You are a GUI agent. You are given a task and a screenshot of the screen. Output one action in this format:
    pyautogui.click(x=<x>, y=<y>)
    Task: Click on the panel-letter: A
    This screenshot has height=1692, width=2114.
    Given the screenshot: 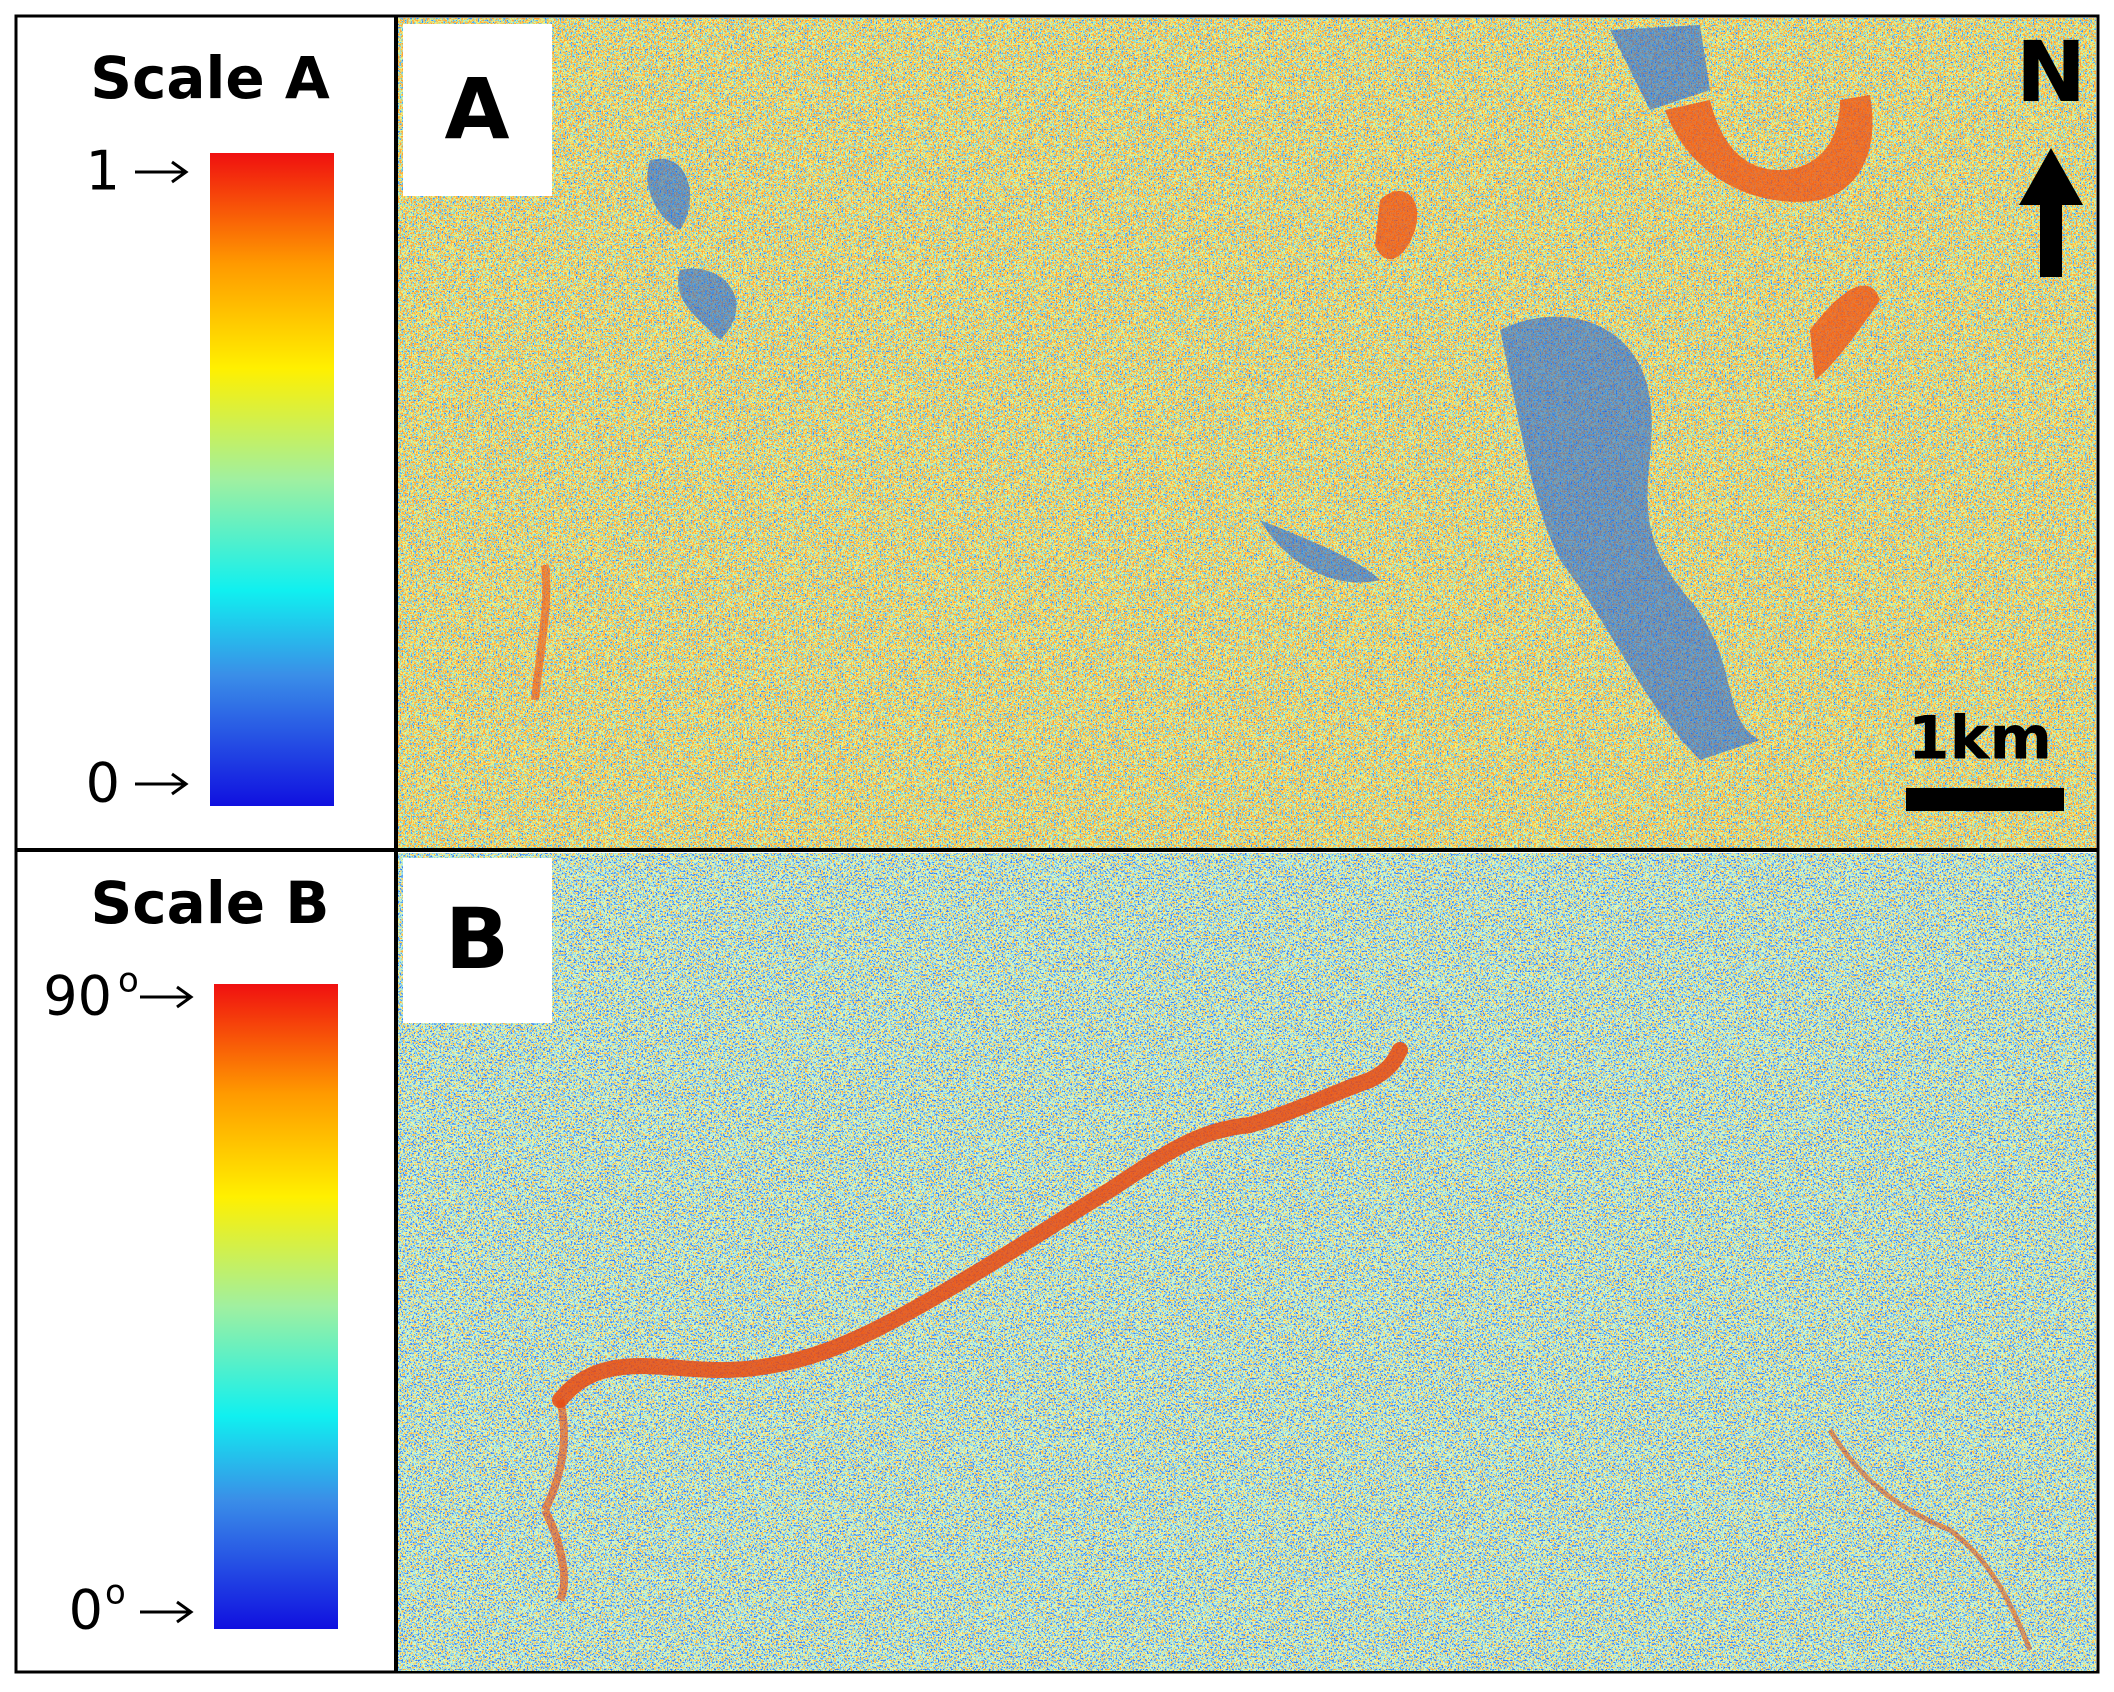 What is the action you would take?
    pyautogui.click(x=476, y=109)
    